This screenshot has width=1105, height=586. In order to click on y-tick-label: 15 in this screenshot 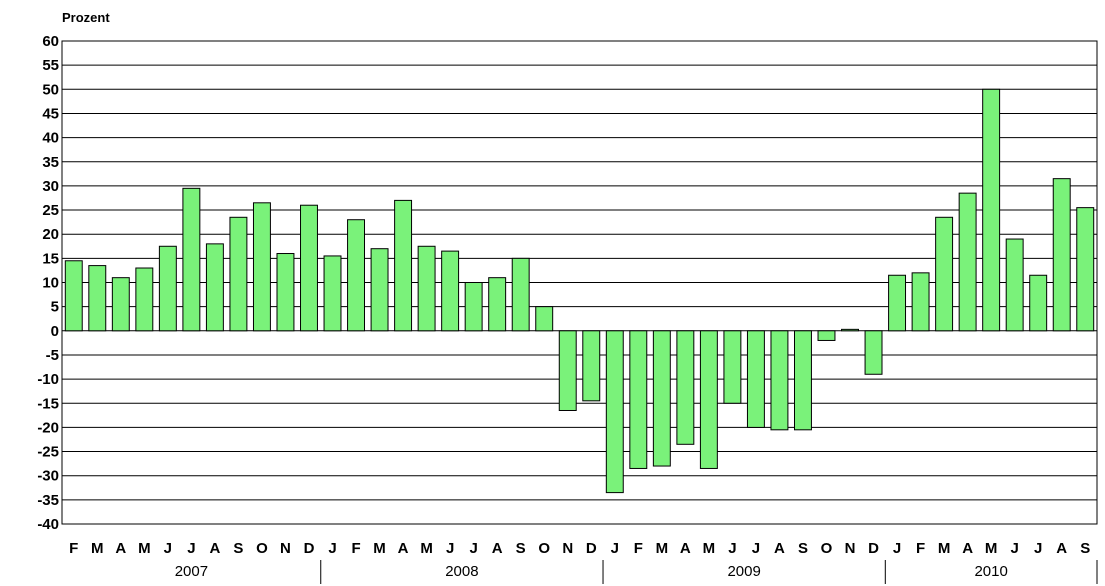, I will do `click(50, 258)`.